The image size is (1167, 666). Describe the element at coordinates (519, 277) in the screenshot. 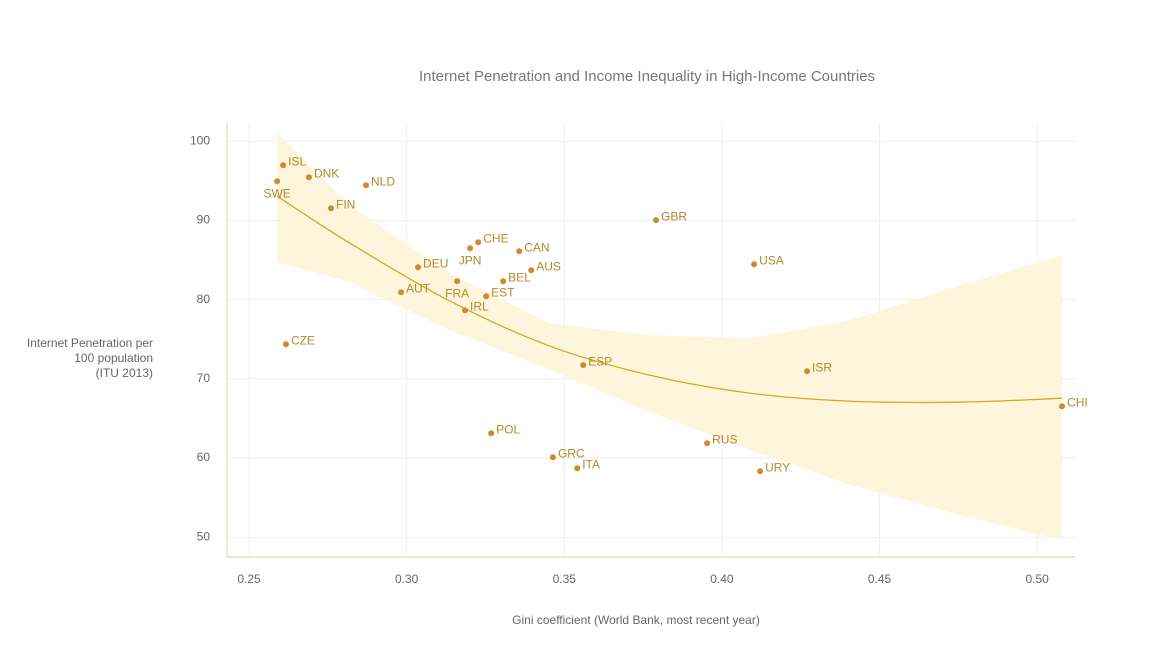

I see `point-label: BEL` at that location.